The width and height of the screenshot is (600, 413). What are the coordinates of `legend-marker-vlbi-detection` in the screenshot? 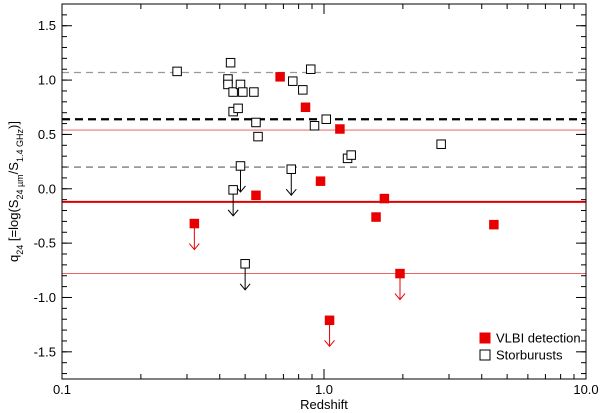 It's located at (485, 338).